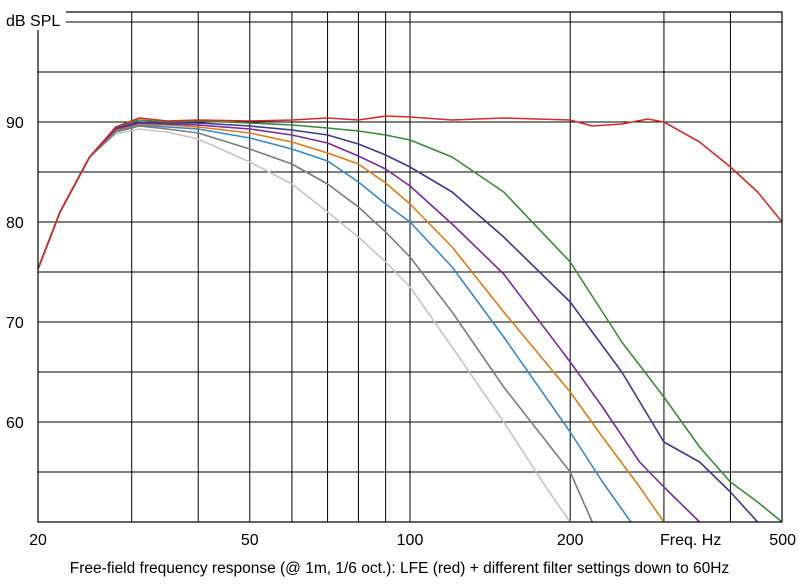 This screenshot has height=585, width=799. What do you see at coordinates (15, 123) in the screenshot?
I see `y-tick-label: 90` at bounding box center [15, 123].